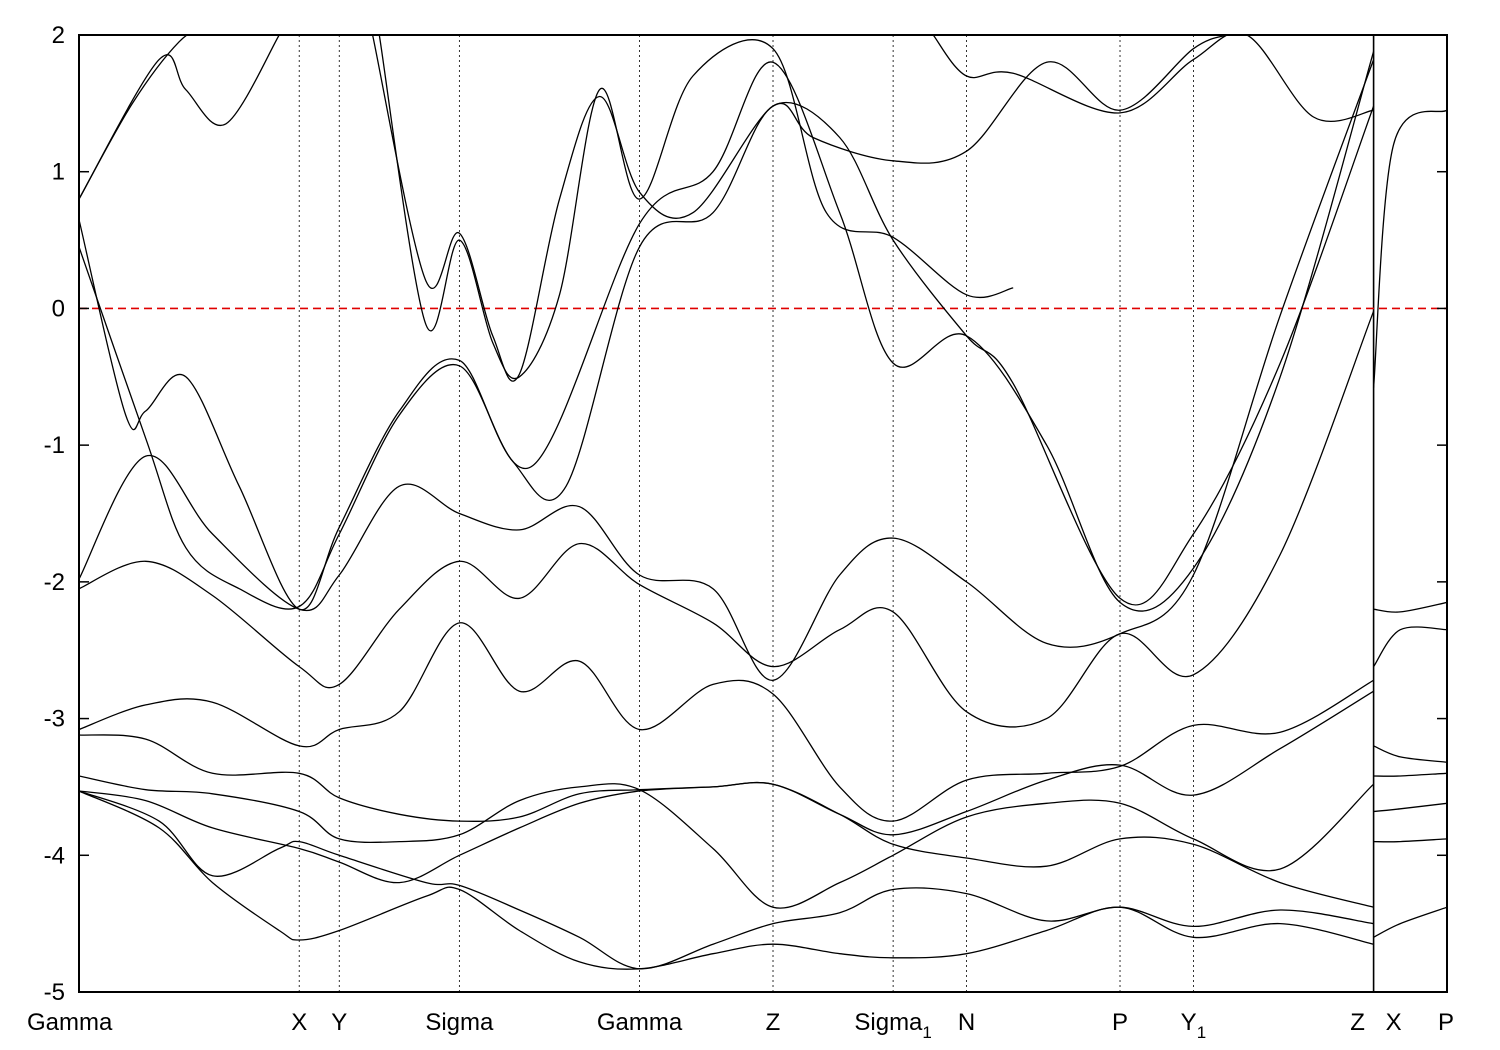 Image resolution: width=1500 pixels, height=1050 pixels. I want to click on x-axis-kpoint-labels: Gamma X Y Sigma Gamma Z Sigma1 N P Y1 Z X P, so click(740, 1025).